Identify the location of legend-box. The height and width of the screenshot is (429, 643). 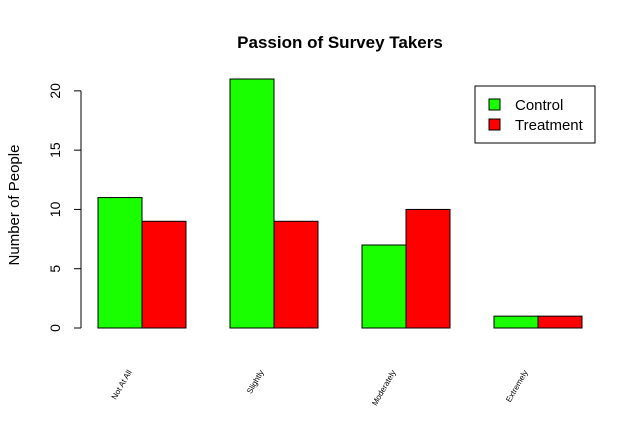
(535, 114).